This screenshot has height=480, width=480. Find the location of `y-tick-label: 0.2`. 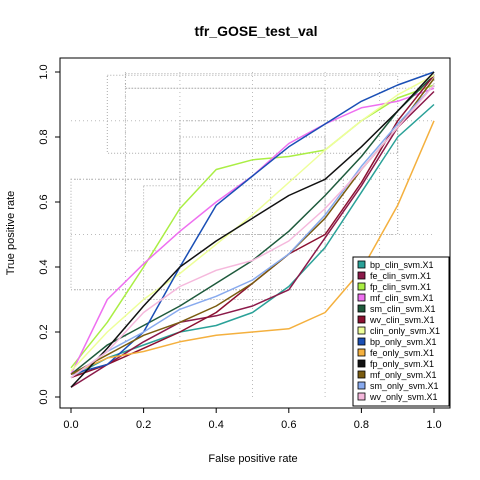

y-tick-label: 0.2 is located at coordinates (44, 331).